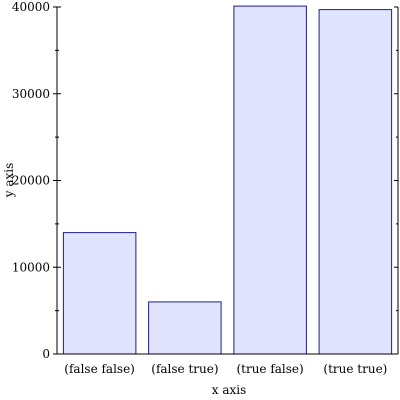 The image size is (400, 400). Describe the element at coordinates (99, 293) in the screenshot. I see `bar-false-false` at that location.